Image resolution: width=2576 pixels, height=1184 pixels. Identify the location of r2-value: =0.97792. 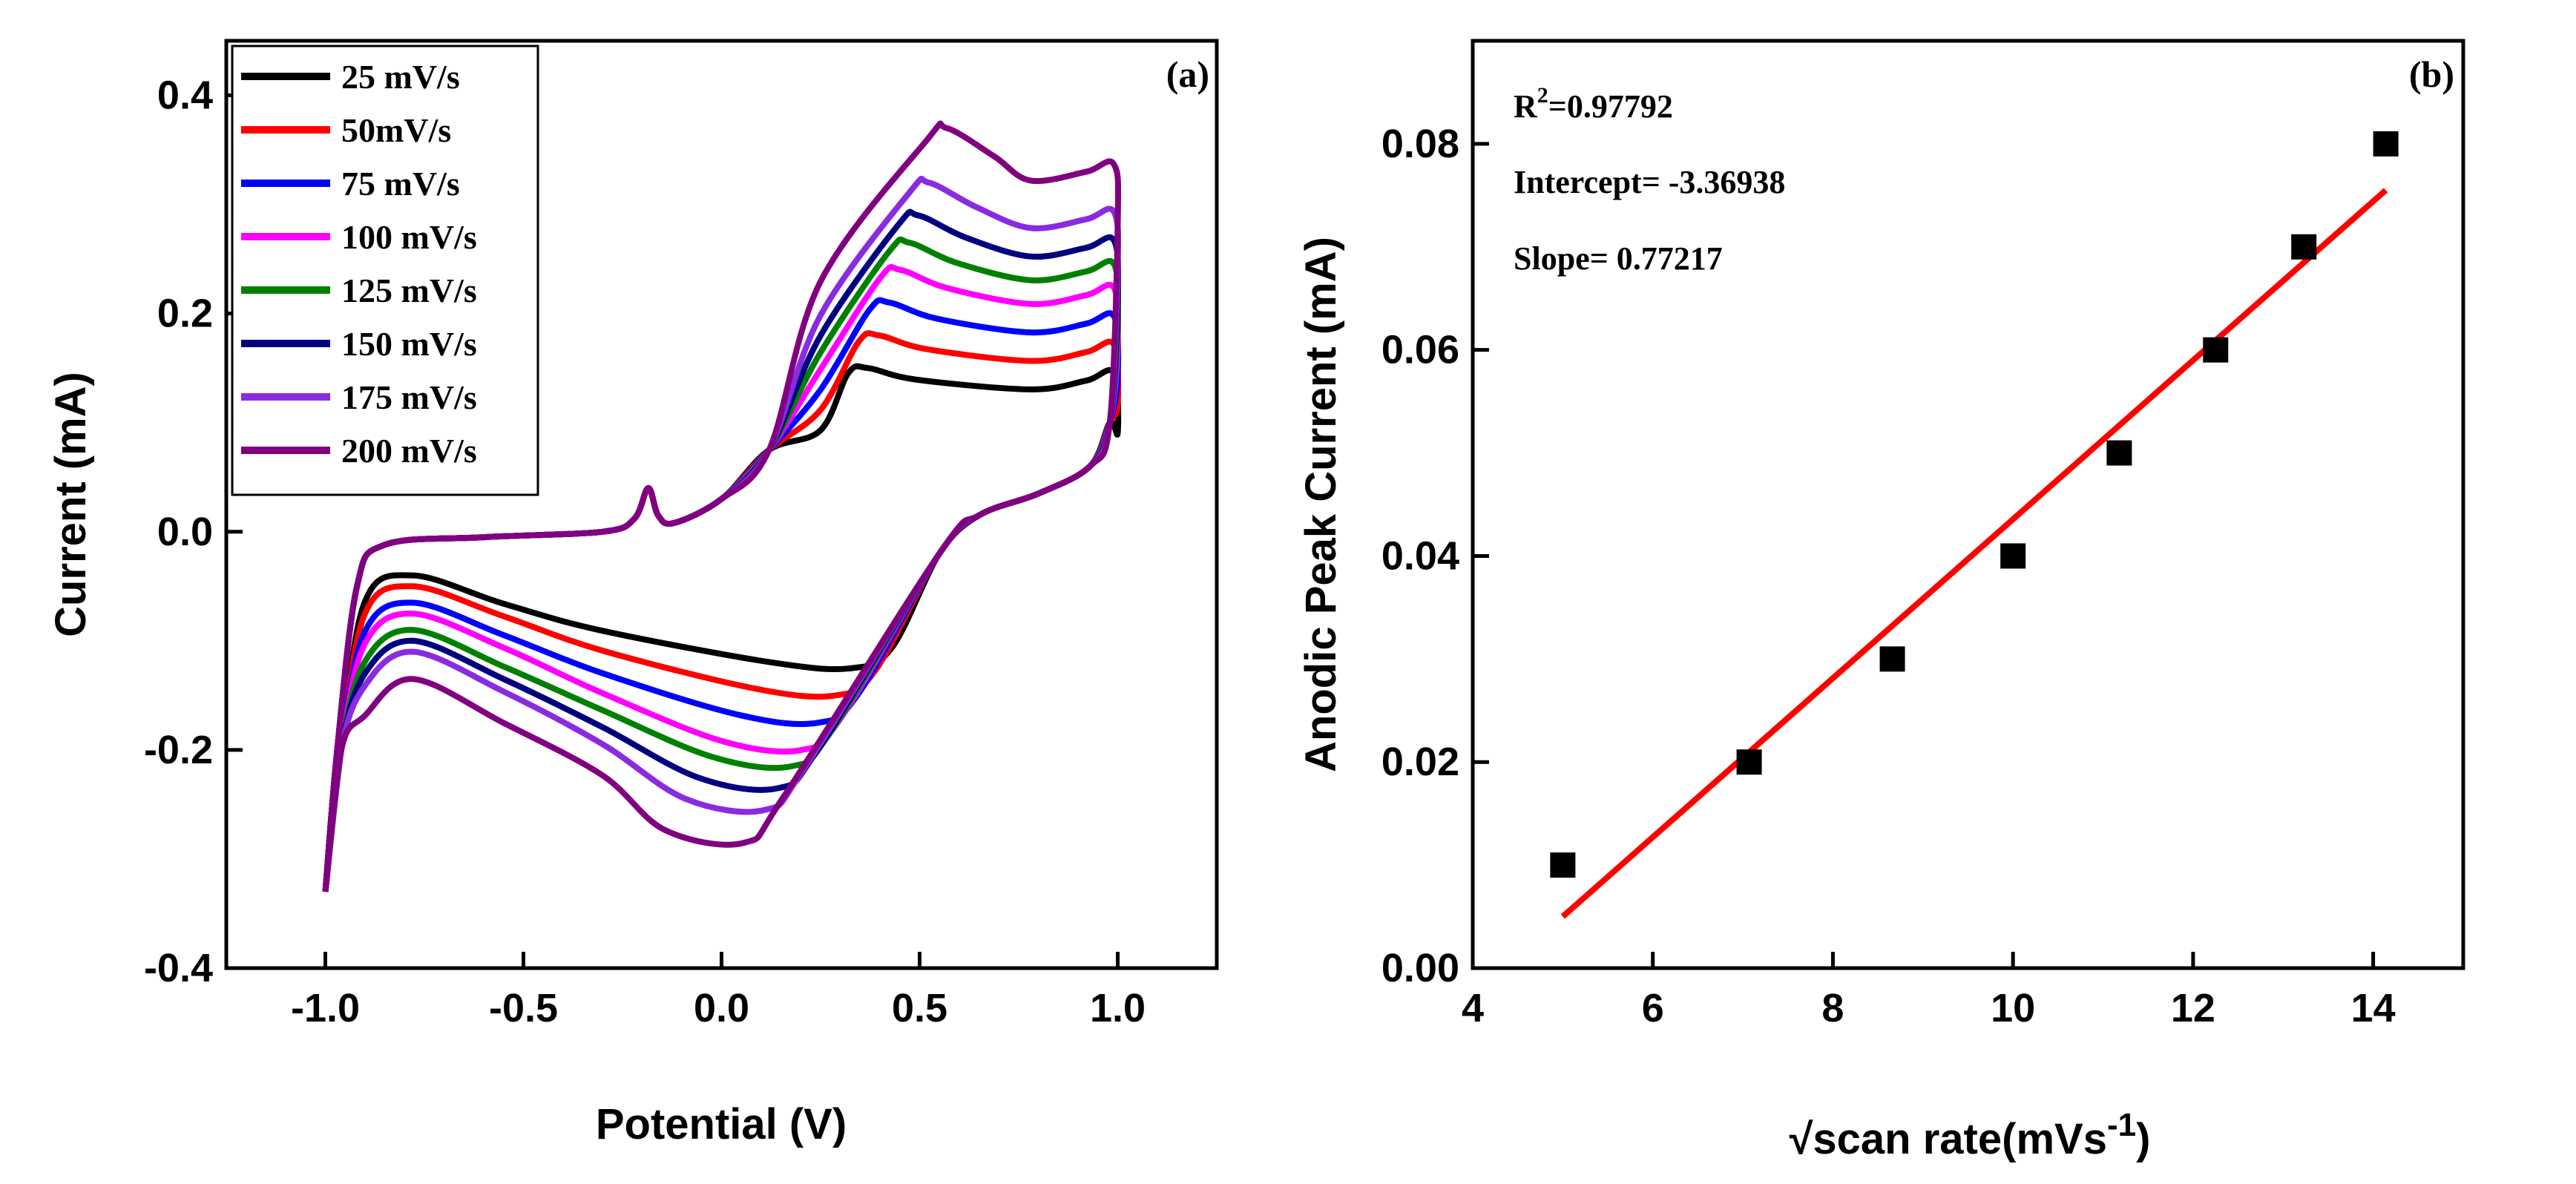
(1610, 106).